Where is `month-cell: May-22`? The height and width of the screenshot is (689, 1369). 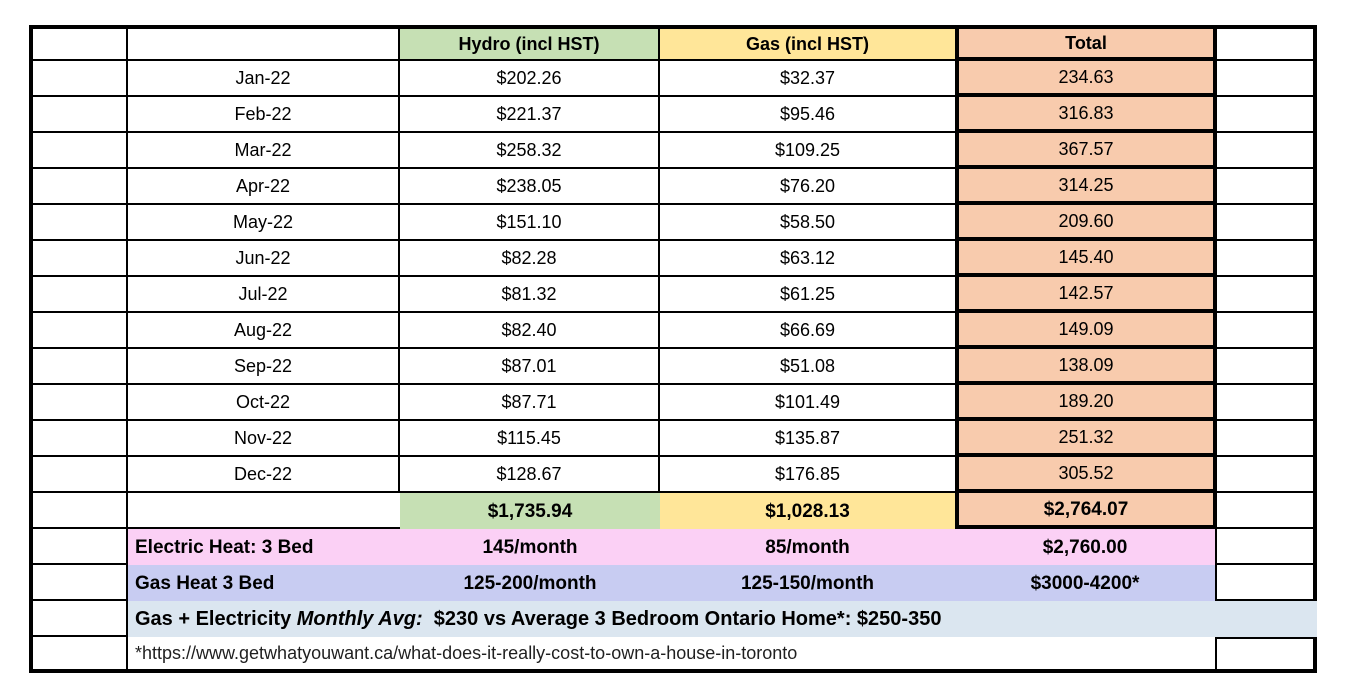 month-cell: May-22 is located at coordinates (264, 223).